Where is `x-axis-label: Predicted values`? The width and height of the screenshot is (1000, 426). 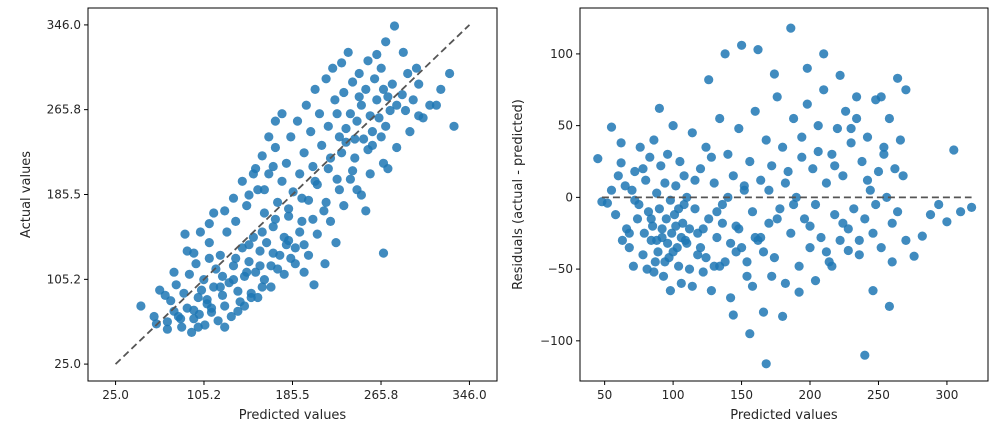 x-axis-label: Predicted values is located at coordinates (293, 415).